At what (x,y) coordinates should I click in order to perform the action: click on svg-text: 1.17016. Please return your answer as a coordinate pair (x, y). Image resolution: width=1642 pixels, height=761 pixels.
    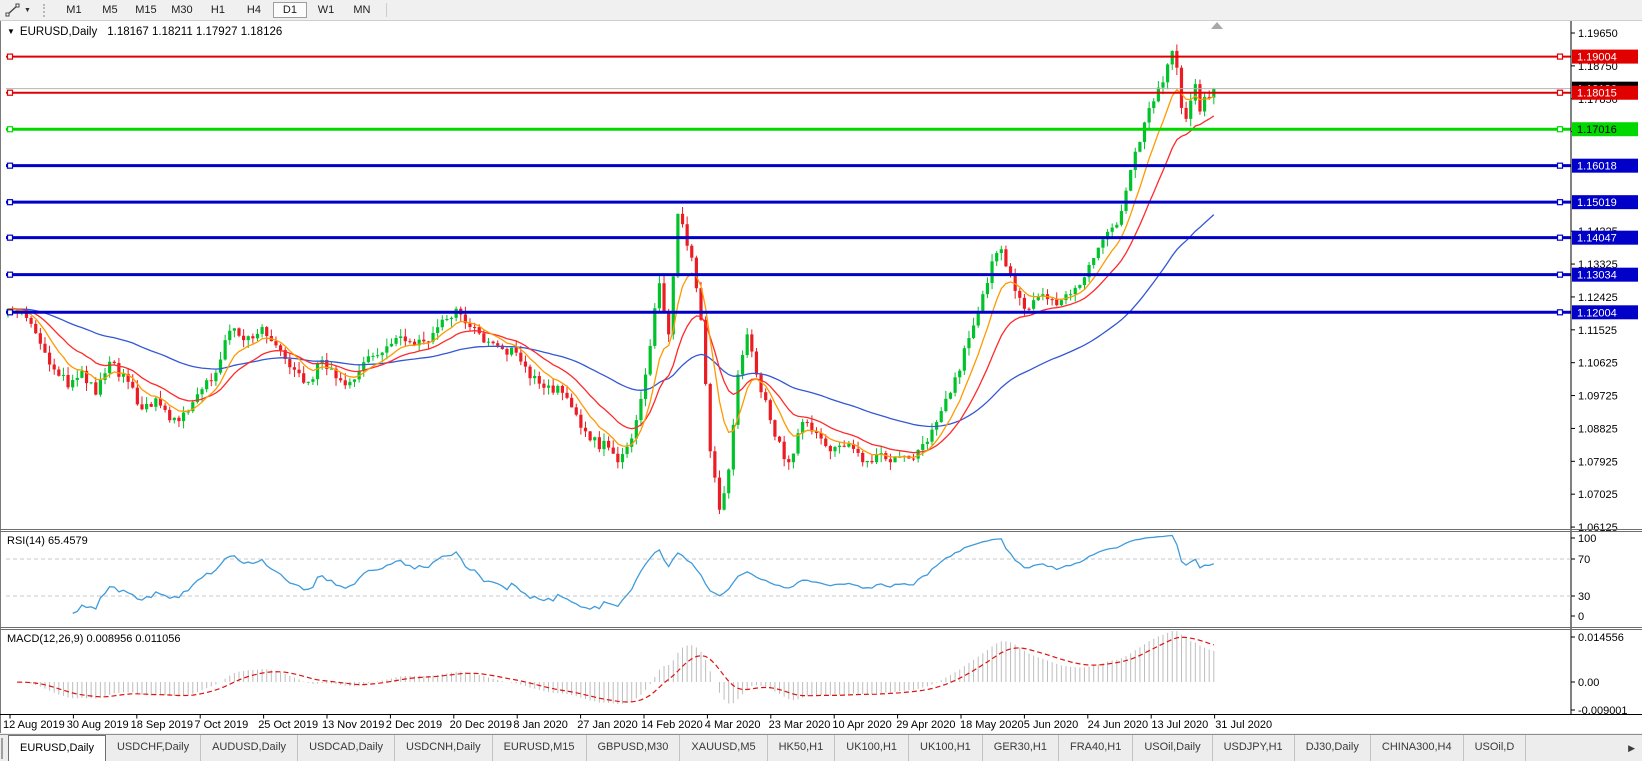
    Looking at the image, I should click on (1597, 130).